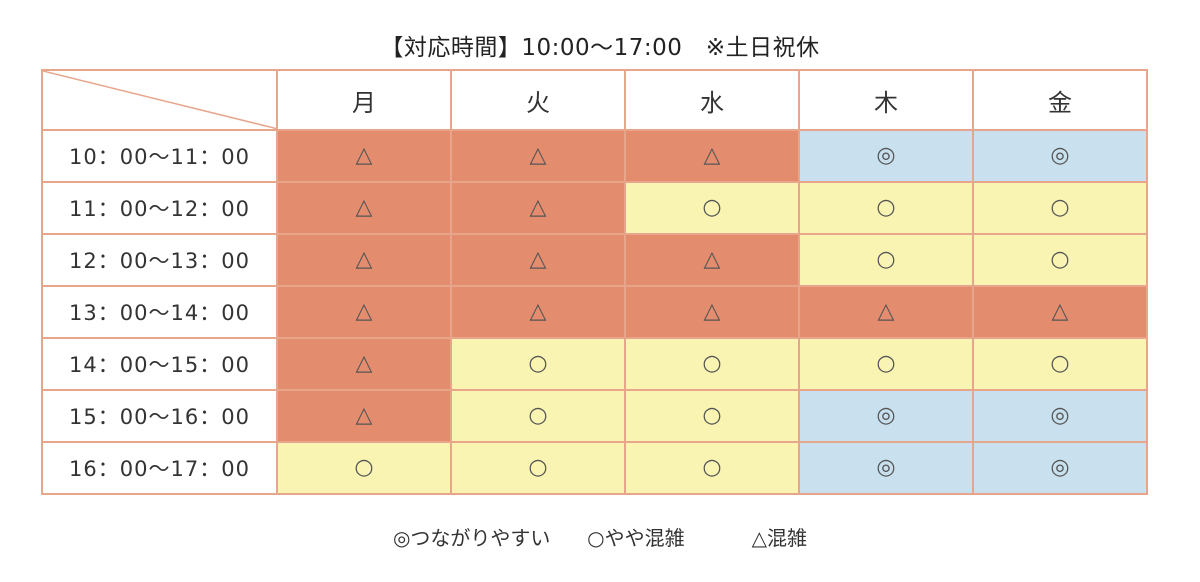 The height and width of the screenshot is (582, 1200). I want to click on time-slot-label: 11：00〜12：00, so click(159, 208).